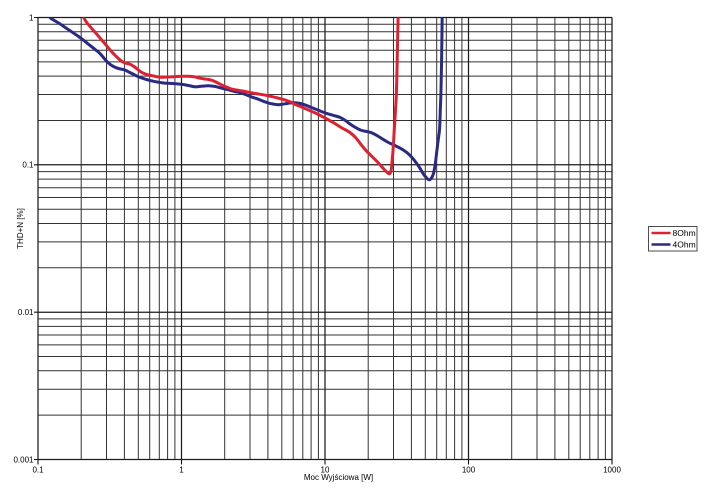 The width and height of the screenshot is (705, 490). What do you see at coordinates (338, 477) in the screenshot?
I see `svg-text: Moc Wyjściowa [W]` at bounding box center [338, 477].